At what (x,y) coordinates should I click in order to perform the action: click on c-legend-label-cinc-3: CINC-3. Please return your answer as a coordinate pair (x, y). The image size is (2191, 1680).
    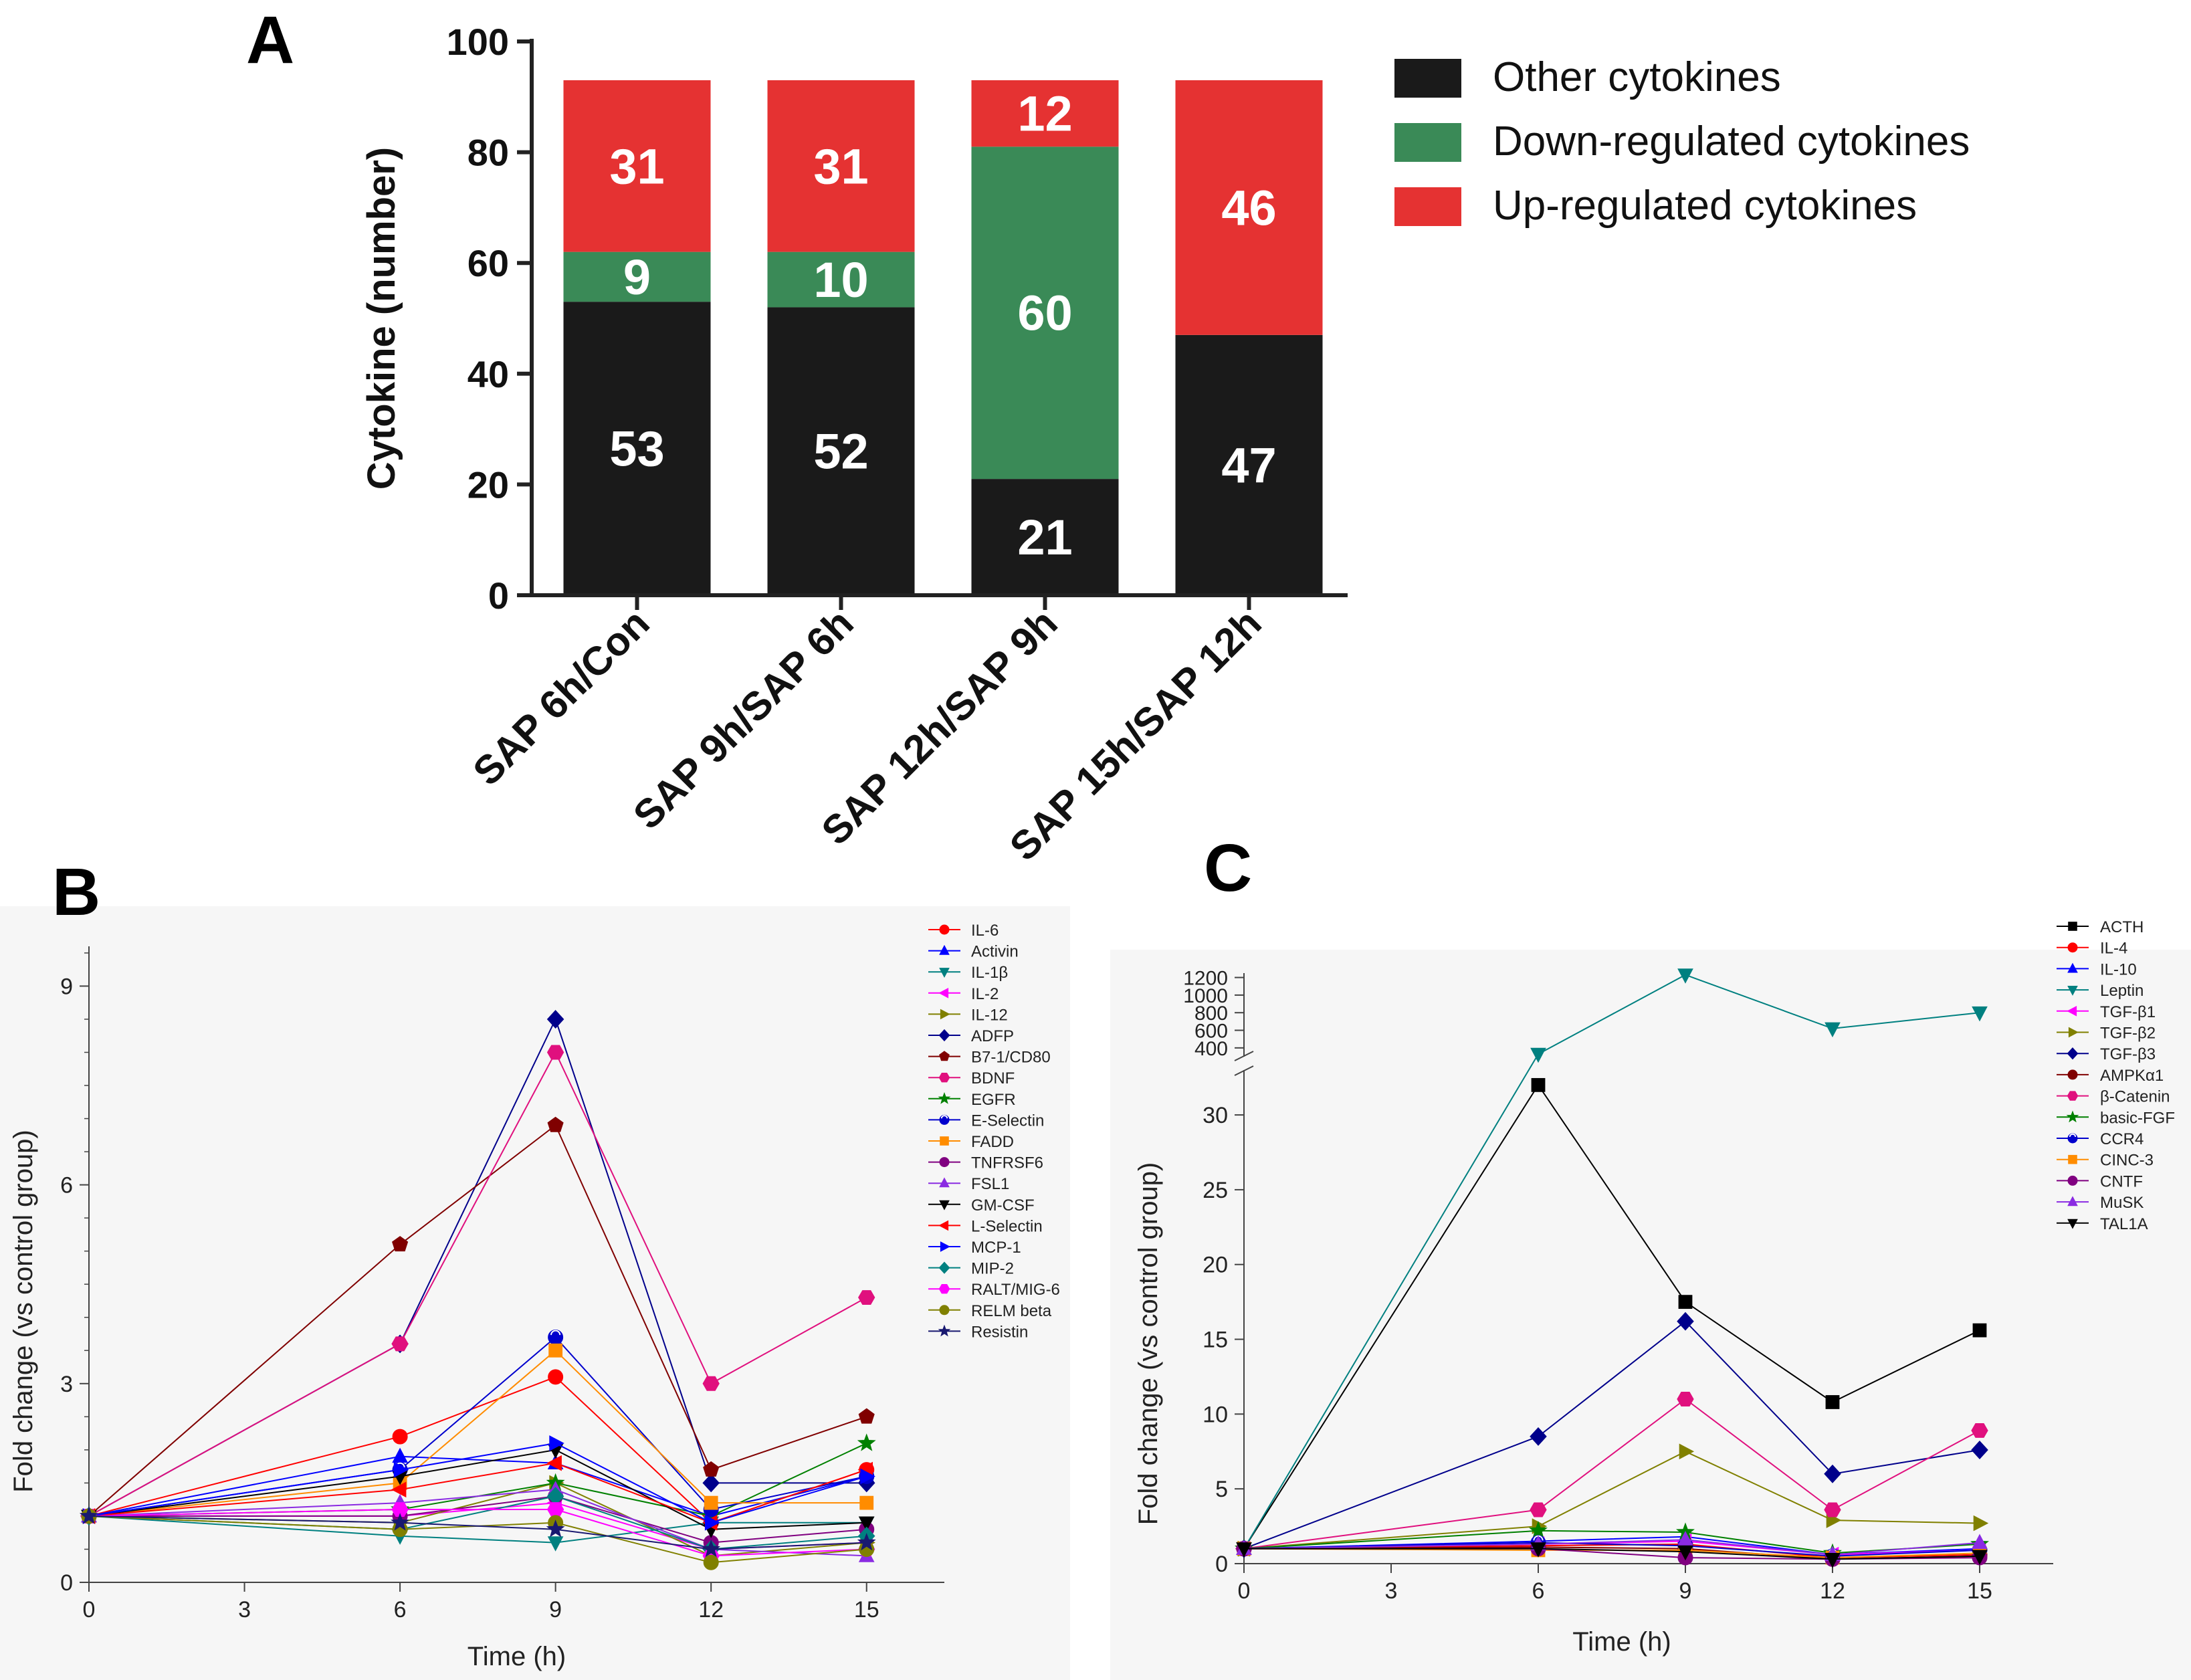
    Looking at the image, I should click on (2127, 1161).